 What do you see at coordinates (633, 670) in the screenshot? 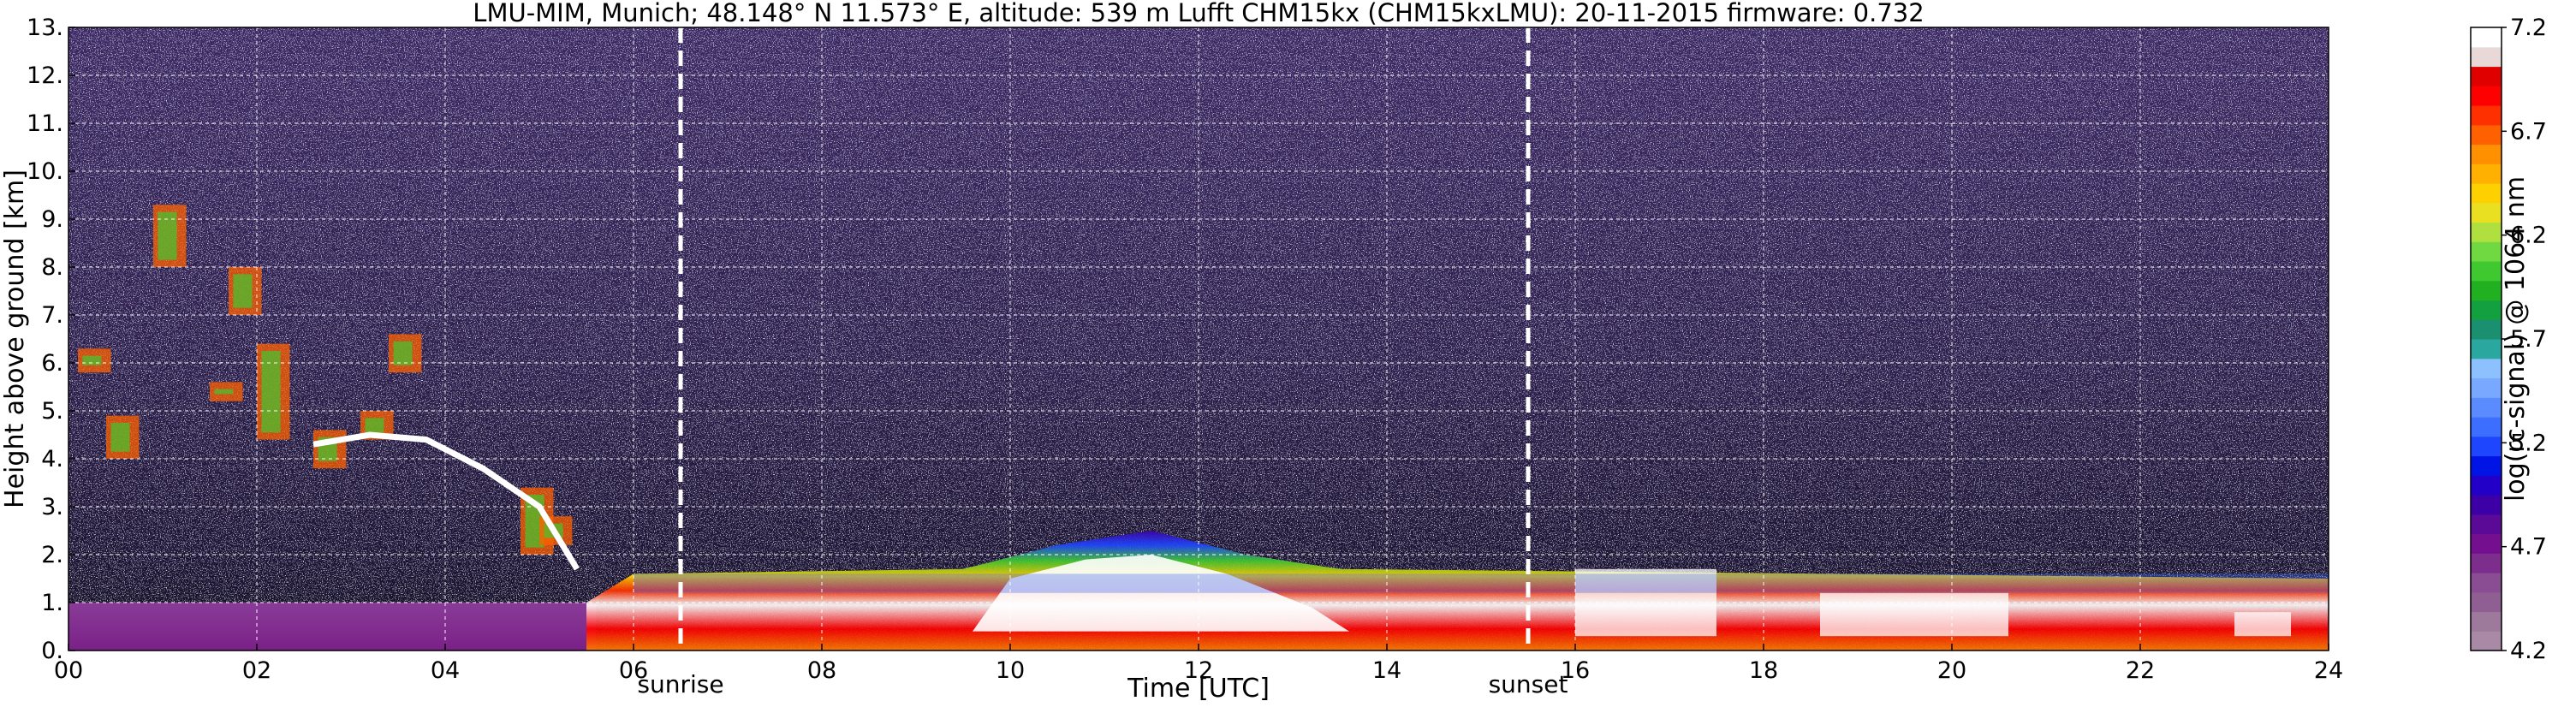
I see `x-tick-label: 06` at bounding box center [633, 670].